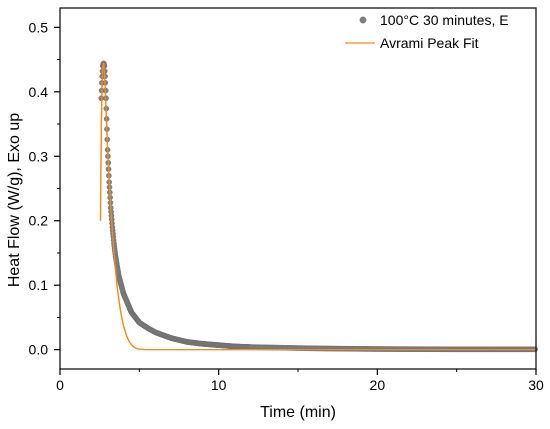  Describe the element at coordinates (444, 20) in the screenshot. I see `legend-label-scatter: 100°C 30 minutes, E` at that location.